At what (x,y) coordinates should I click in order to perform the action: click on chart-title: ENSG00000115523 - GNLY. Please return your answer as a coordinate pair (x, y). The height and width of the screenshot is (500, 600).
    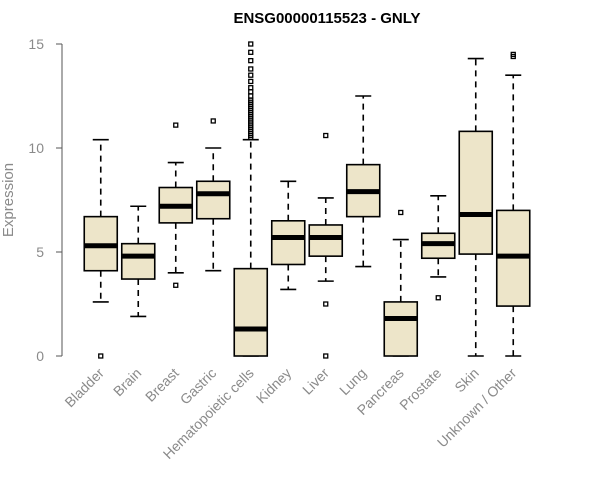
    Looking at the image, I should click on (326, 18).